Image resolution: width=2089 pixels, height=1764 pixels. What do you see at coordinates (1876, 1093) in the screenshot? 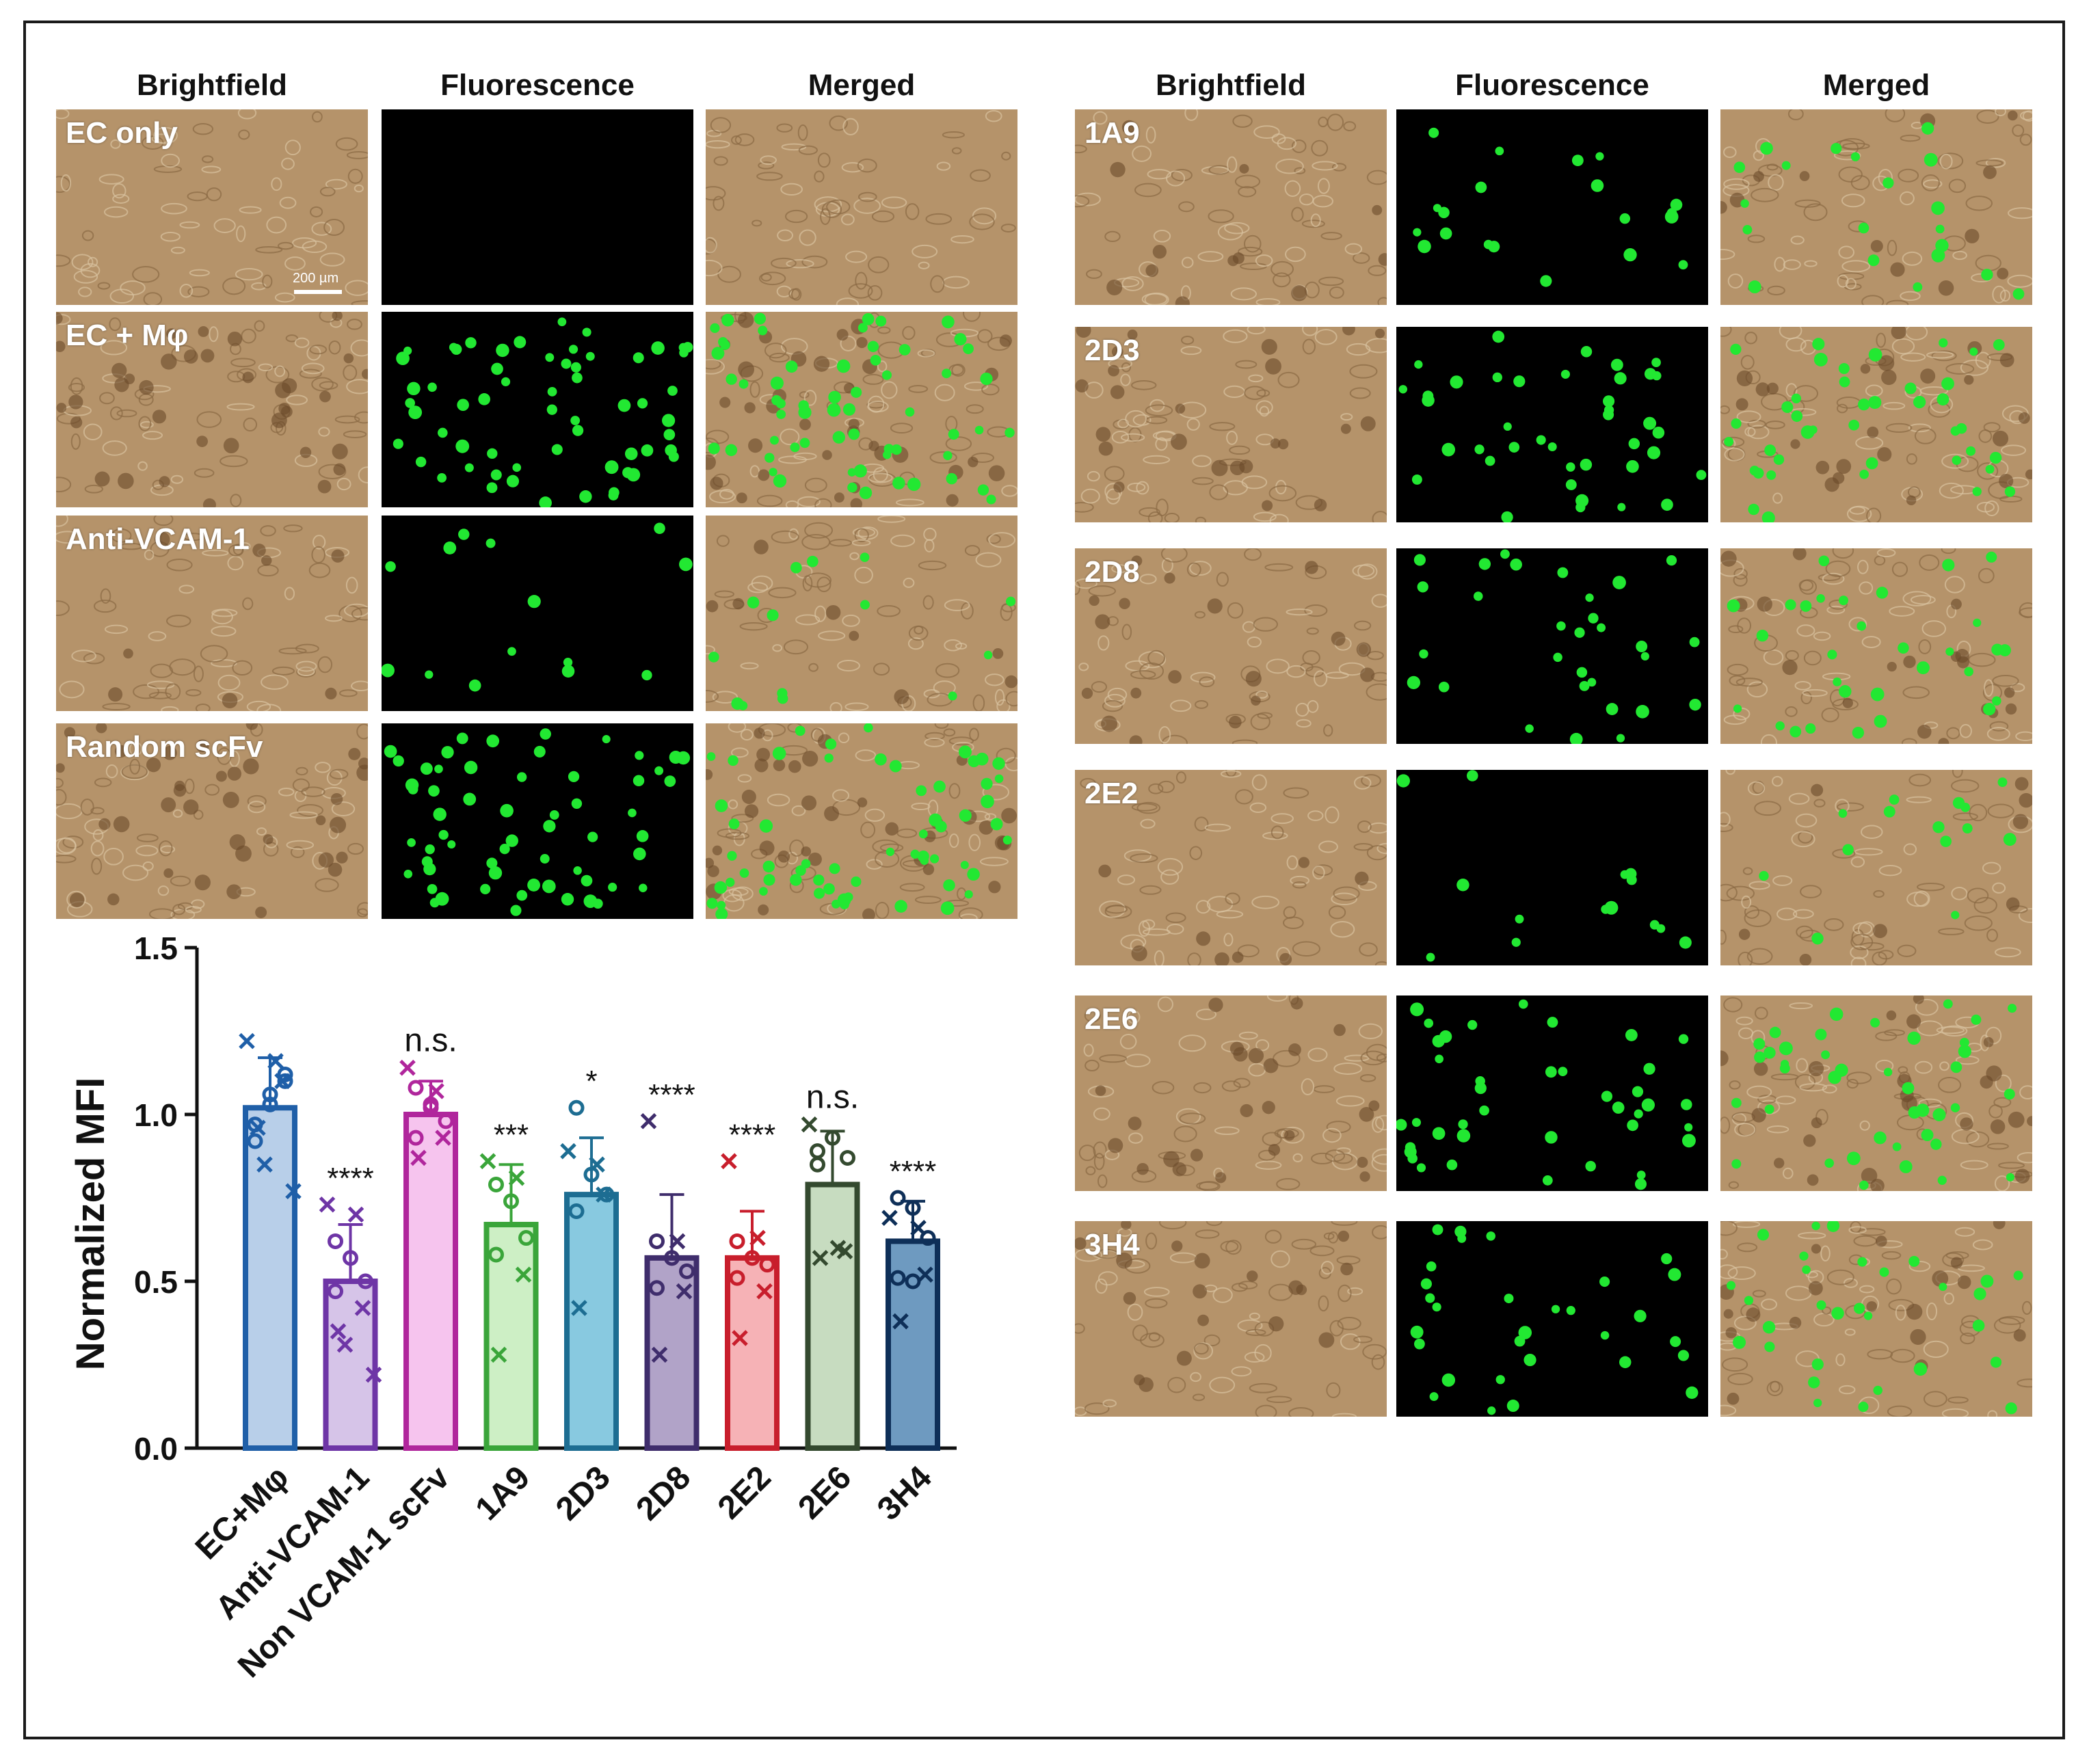
I see `right-panel-4-mg` at bounding box center [1876, 1093].